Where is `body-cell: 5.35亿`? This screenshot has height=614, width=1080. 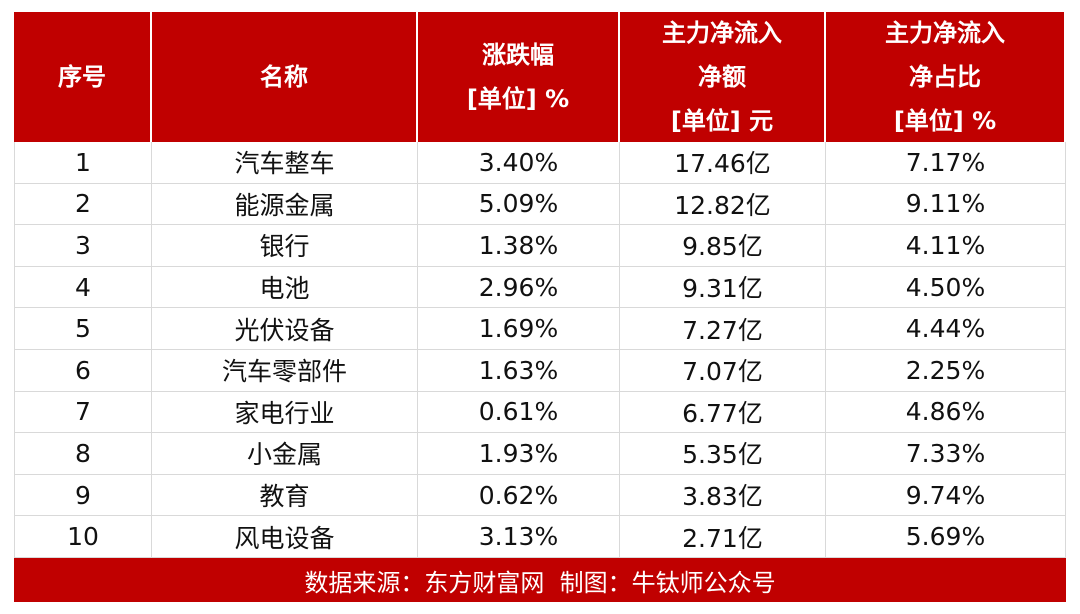 body-cell: 5.35亿 is located at coordinates (723, 454).